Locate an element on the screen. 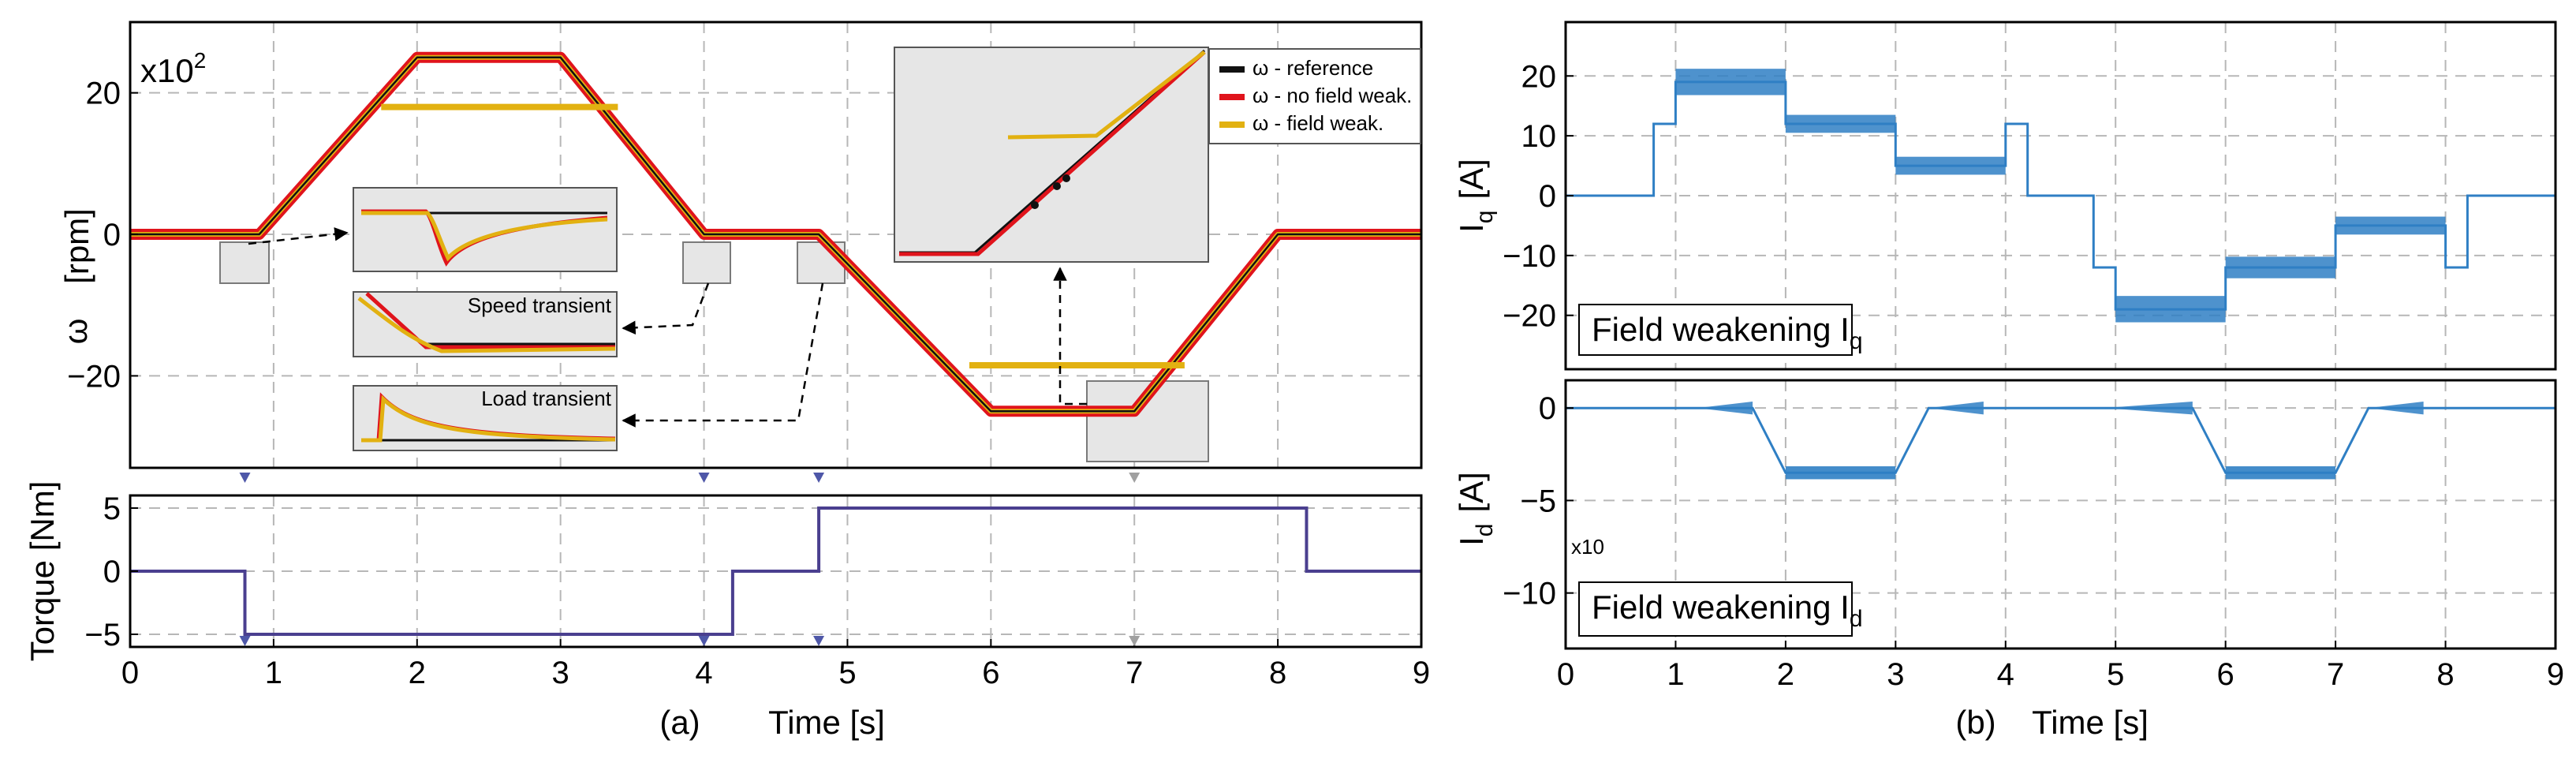 The height and width of the screenshot is (770, 2576). torque-series is located at coordinates (775, 571).